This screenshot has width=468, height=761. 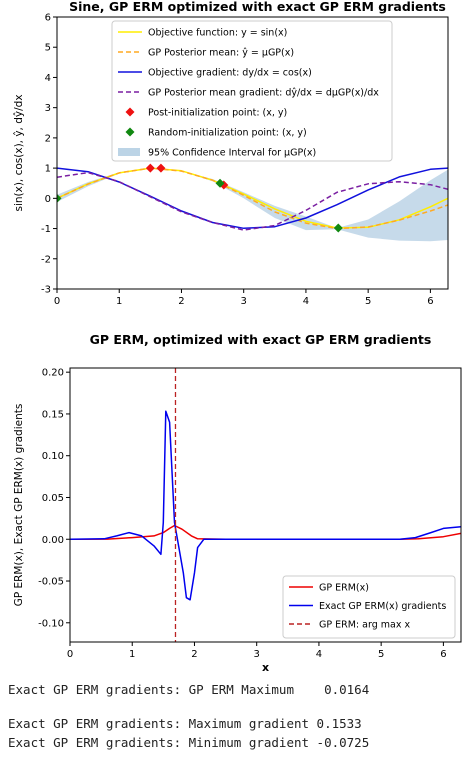 I want to click on legend-label-2: GP Posterior mean: ŷ = μGP(x), so click(x=221, y=53).